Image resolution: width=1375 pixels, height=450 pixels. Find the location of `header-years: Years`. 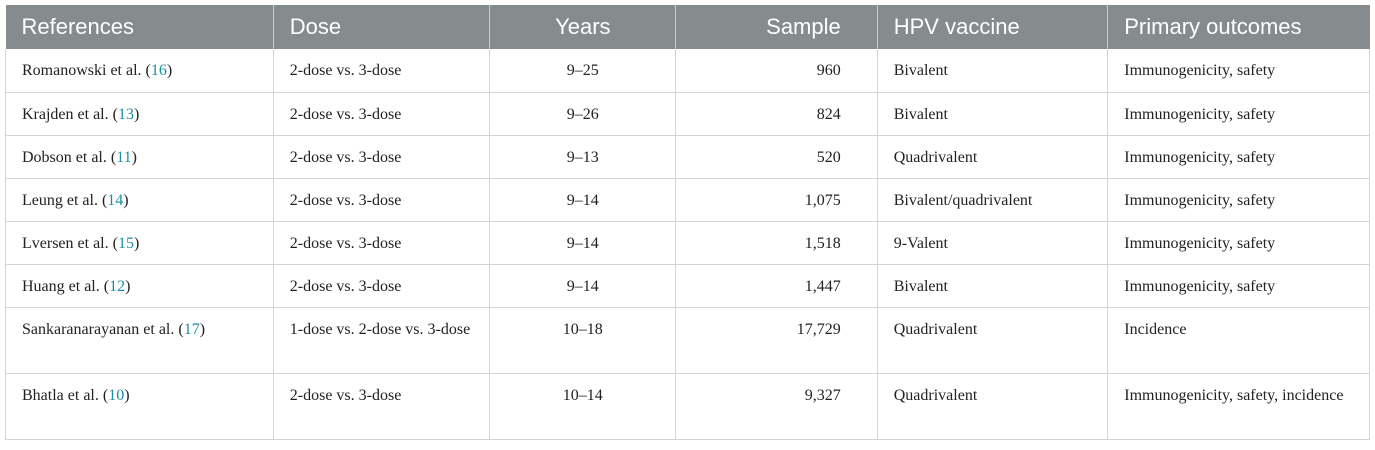

header-years: Years is located at coordinates (582, 27).